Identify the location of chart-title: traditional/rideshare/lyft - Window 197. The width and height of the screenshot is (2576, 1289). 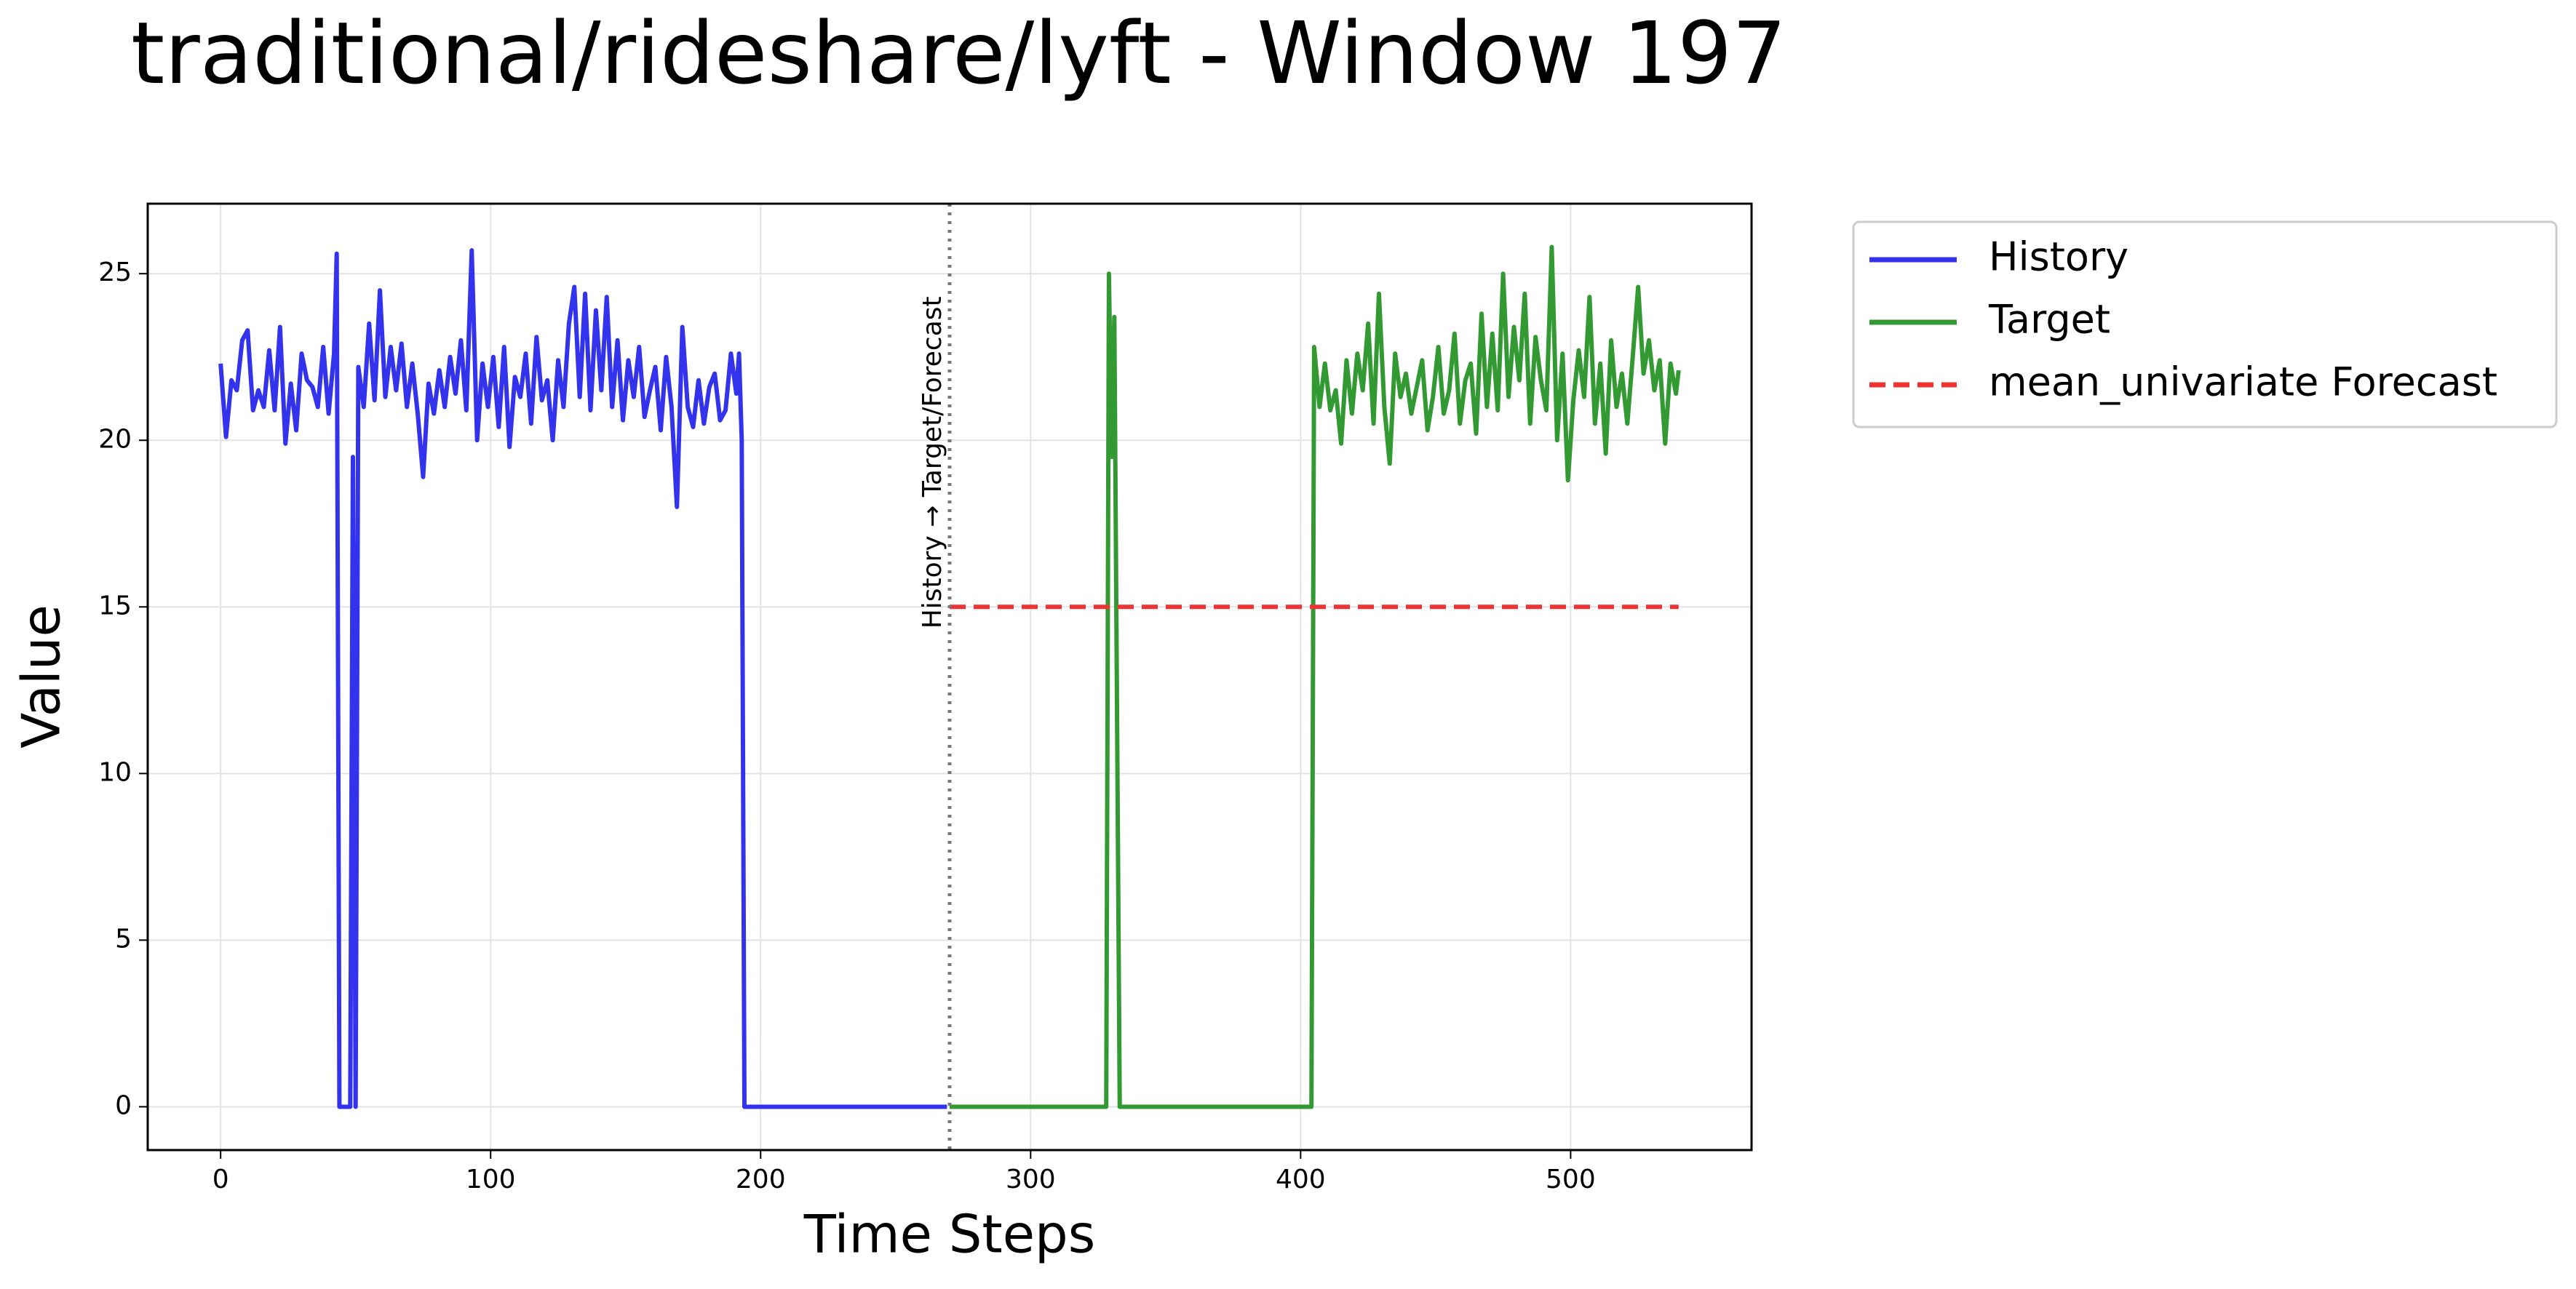
(958, 53).